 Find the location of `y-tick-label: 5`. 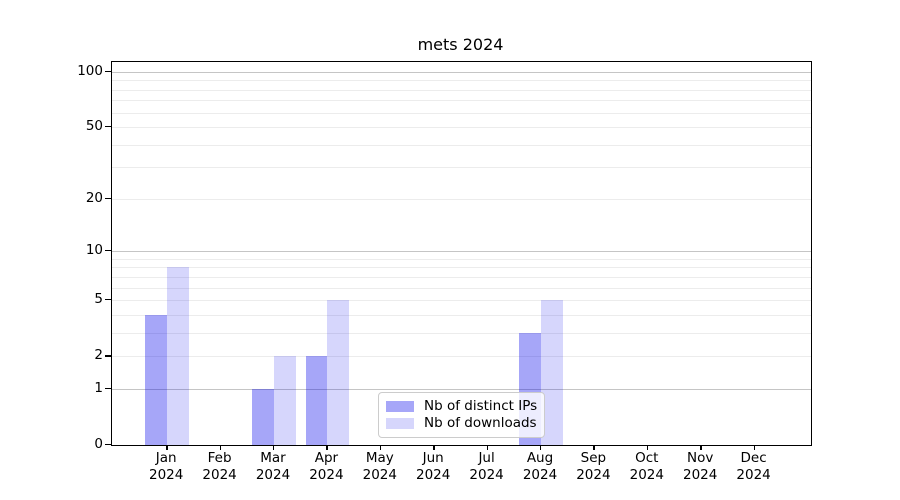

y-tick-label: 5 is located at coordinates (98, 299).